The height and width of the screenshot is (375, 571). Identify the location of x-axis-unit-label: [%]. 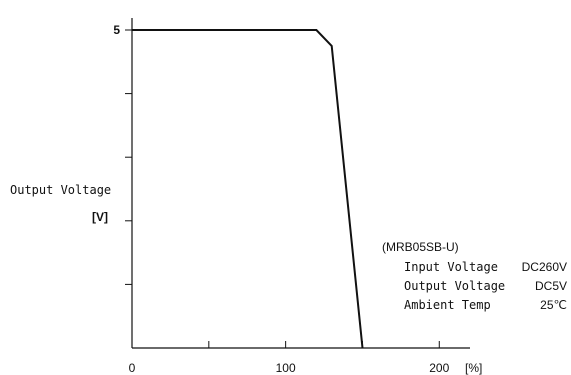
(473, 368).